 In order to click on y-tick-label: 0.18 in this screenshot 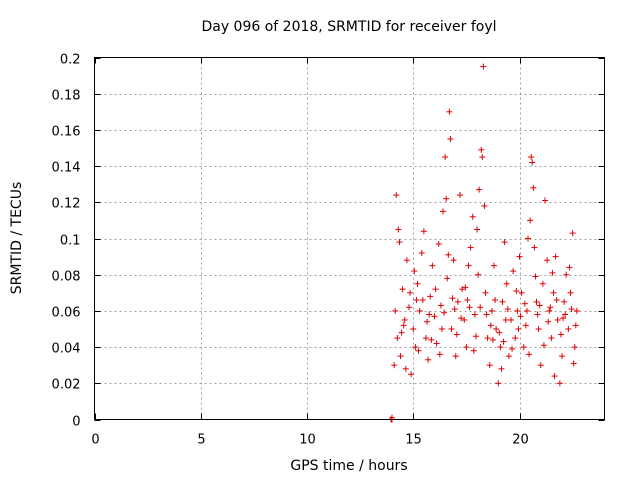, I will do `click(66, 96)`.